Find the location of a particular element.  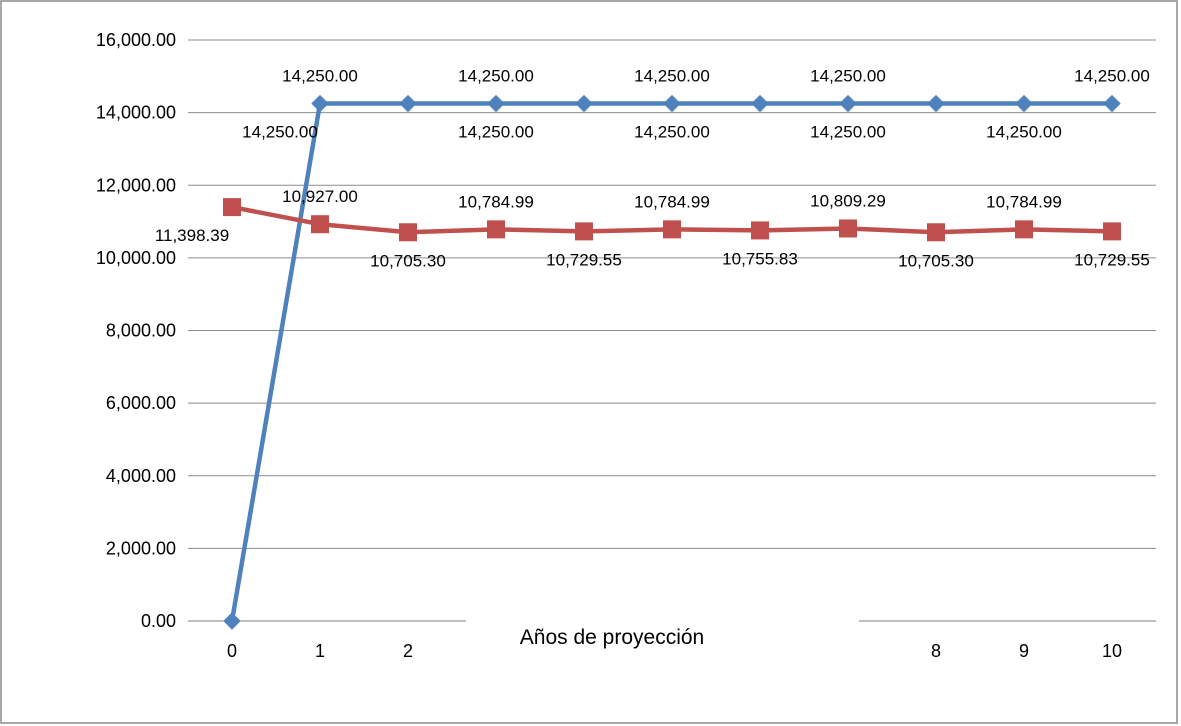

x-tick-label: 9 is located at coordinates (1024, 651).